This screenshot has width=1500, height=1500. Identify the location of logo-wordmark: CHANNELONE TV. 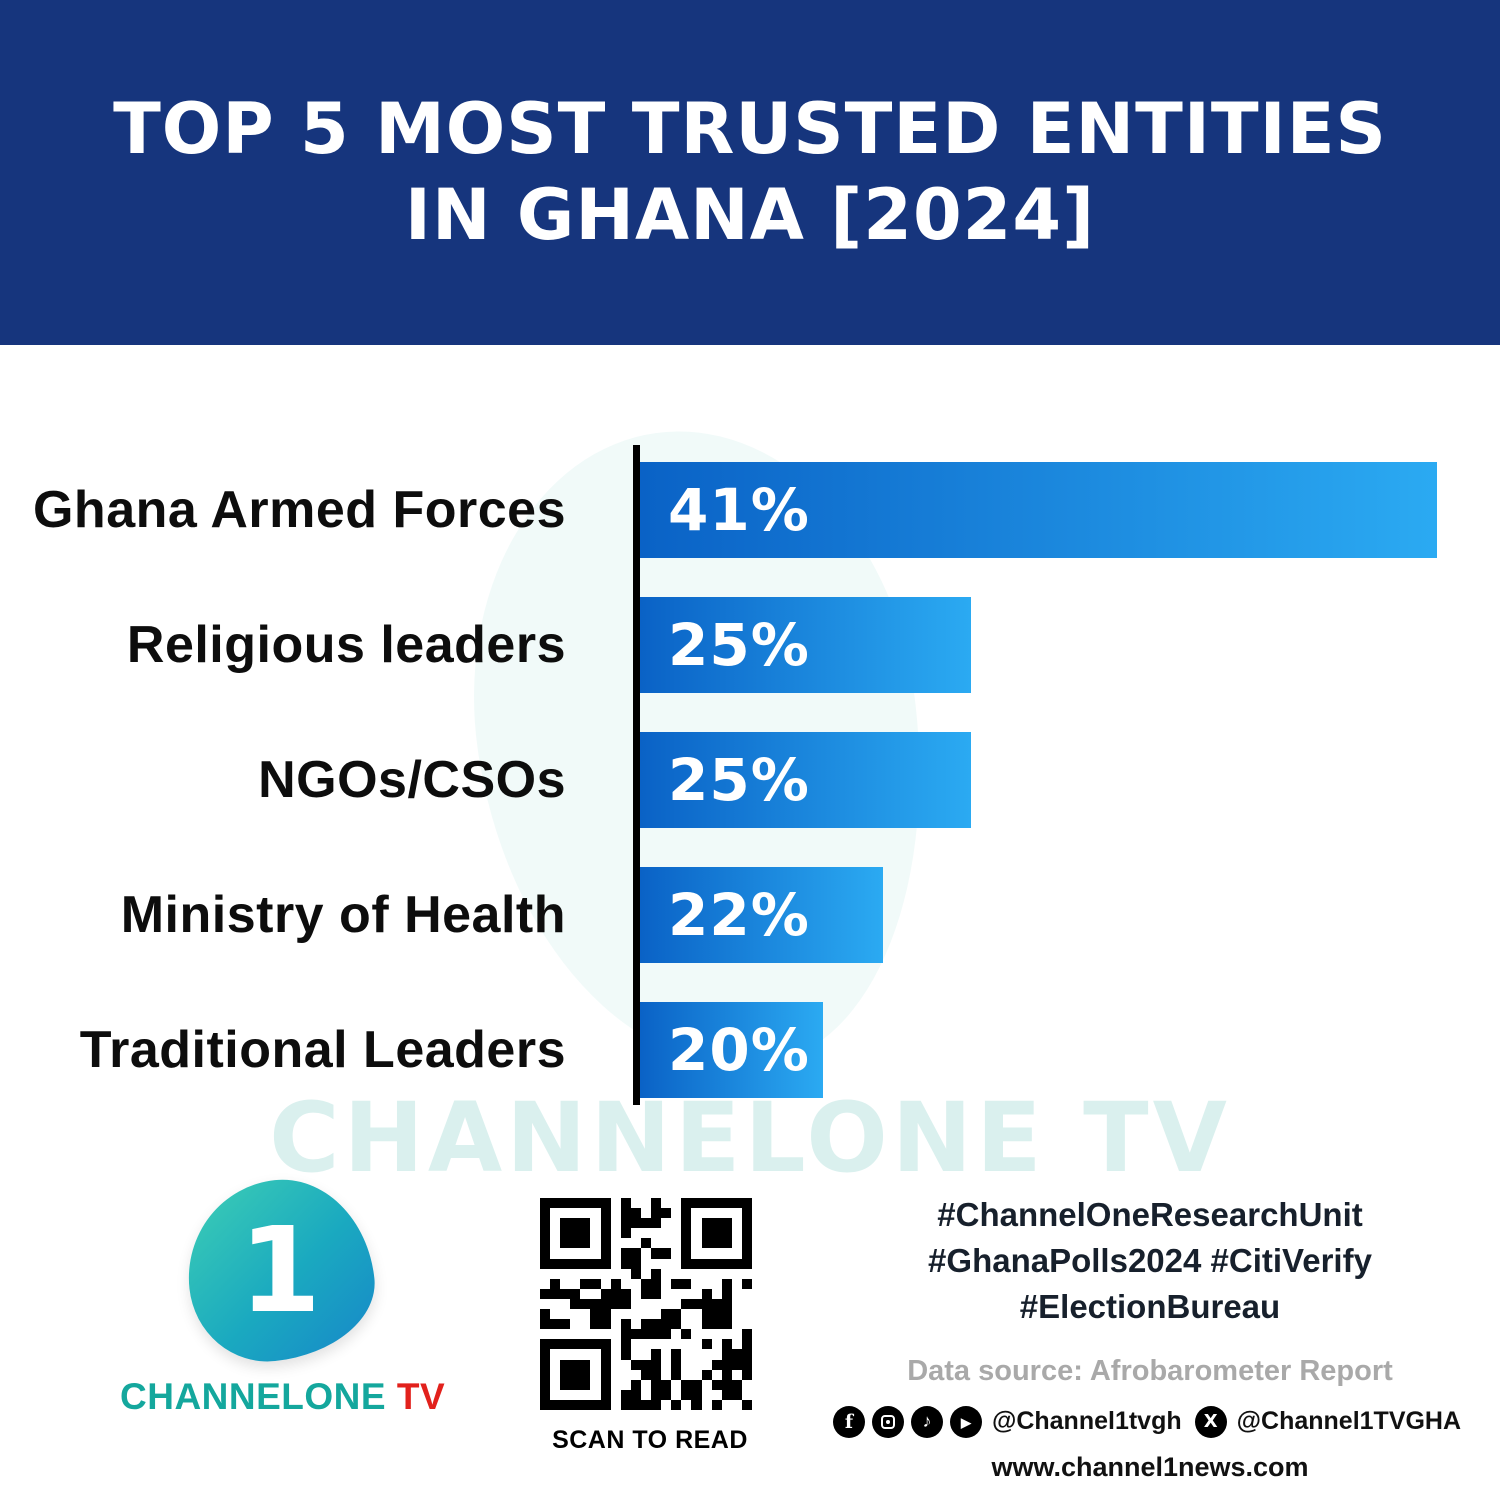
(282, 1397).